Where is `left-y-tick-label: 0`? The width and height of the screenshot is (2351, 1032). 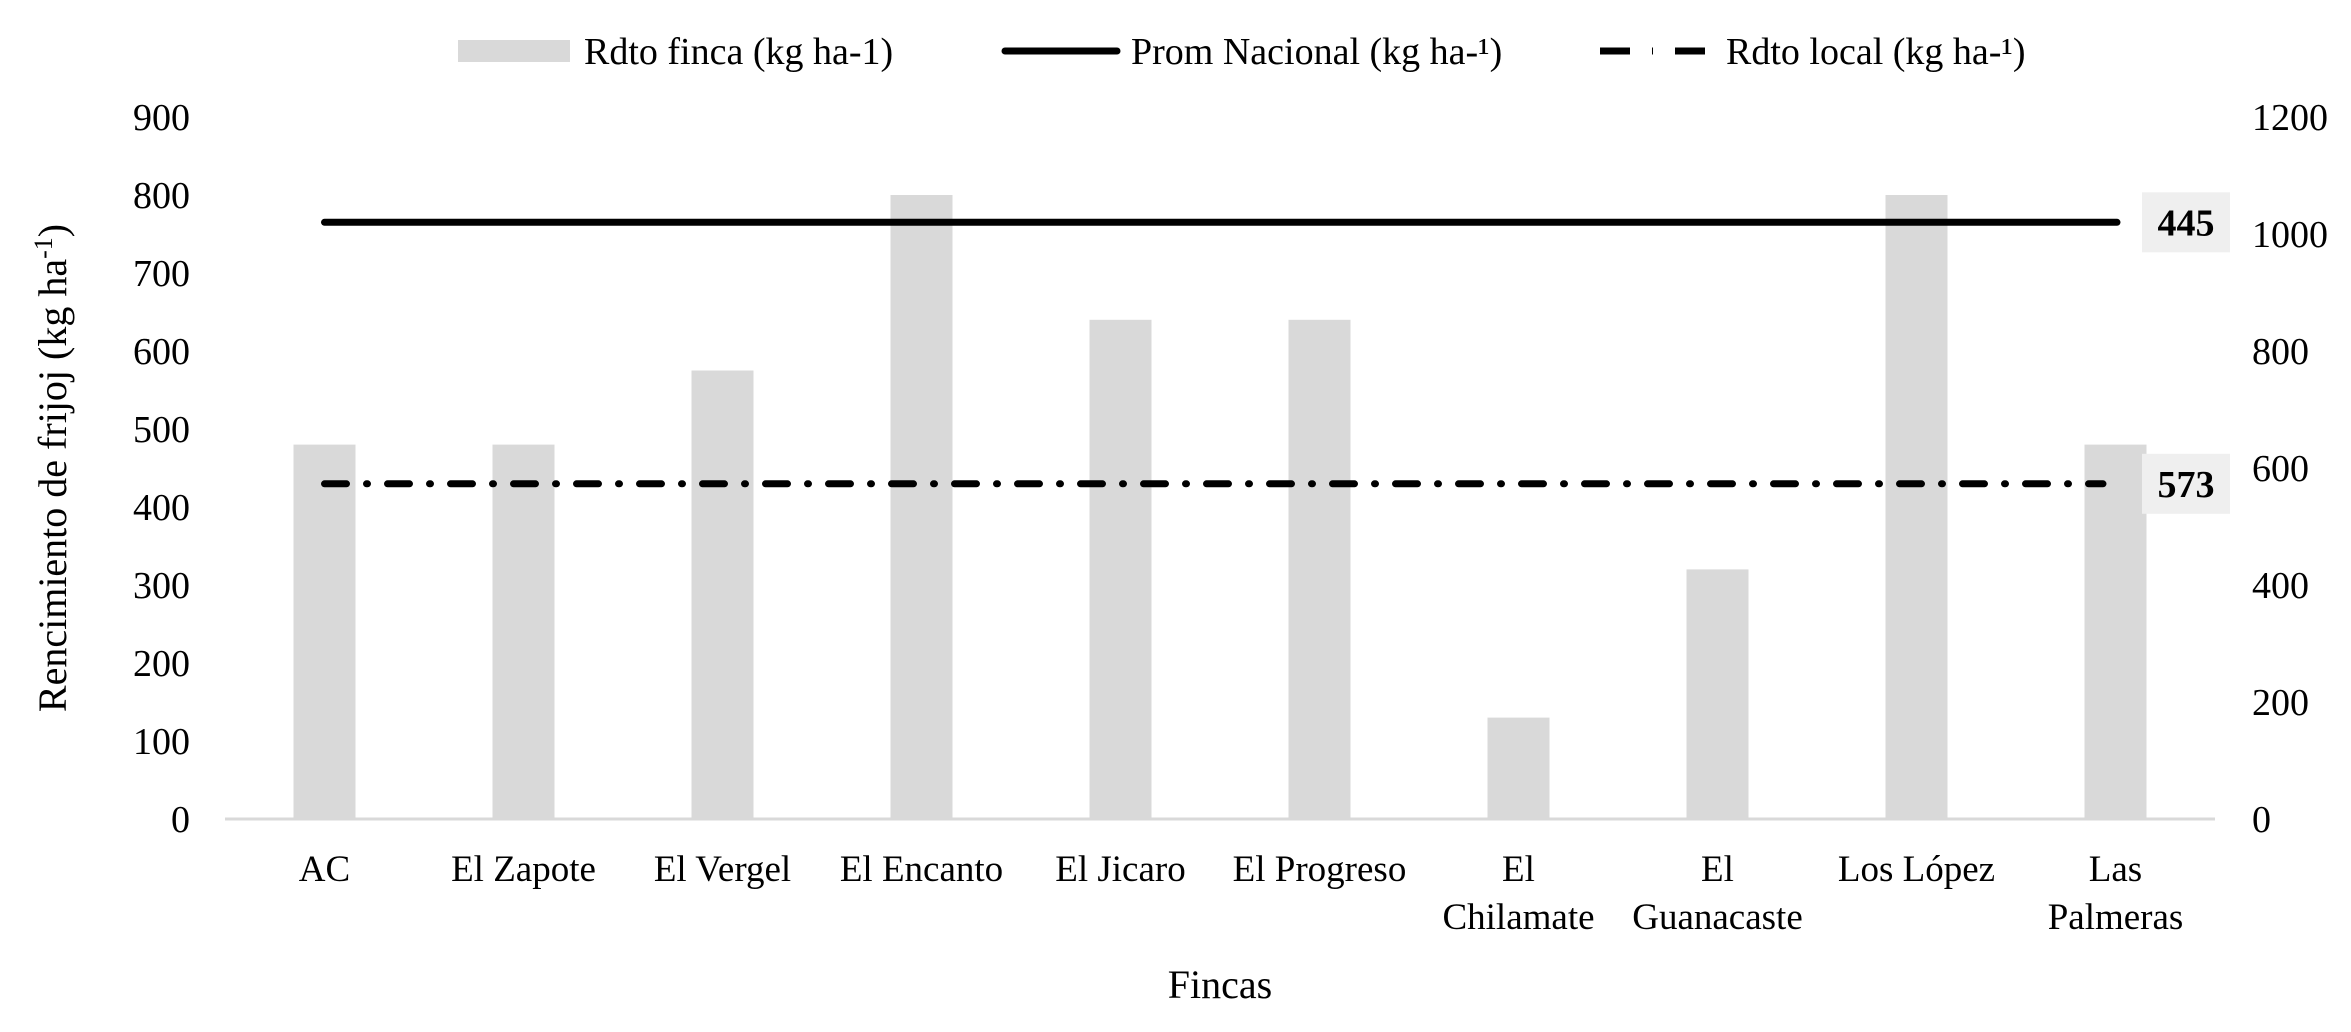
left-y-tick-label: 0 is located at coordinates (180, 820).